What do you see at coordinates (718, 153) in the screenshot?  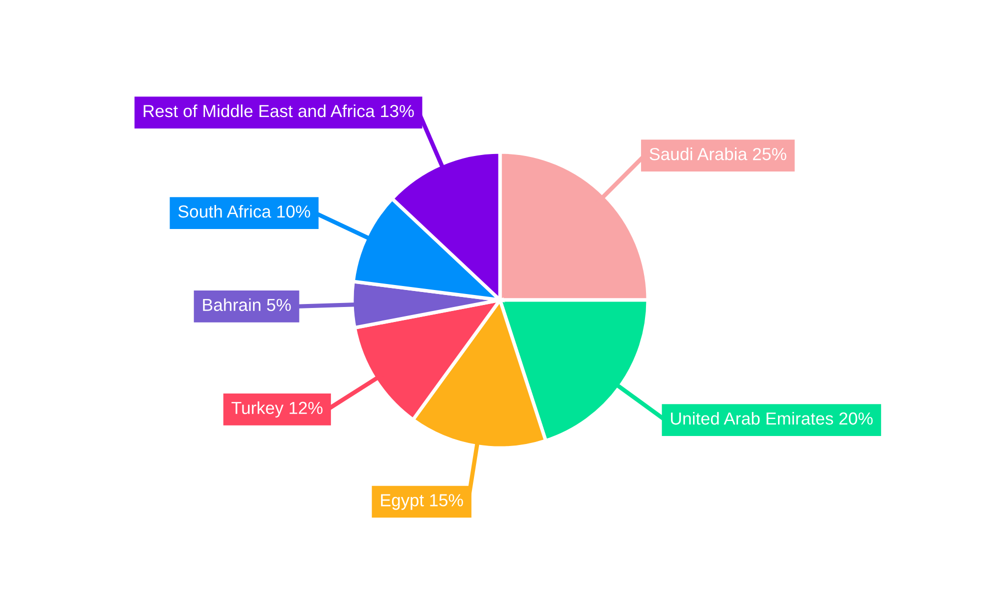 I see `slice-label: Saudi Arabia 25%` at bounding box center [718, 153].